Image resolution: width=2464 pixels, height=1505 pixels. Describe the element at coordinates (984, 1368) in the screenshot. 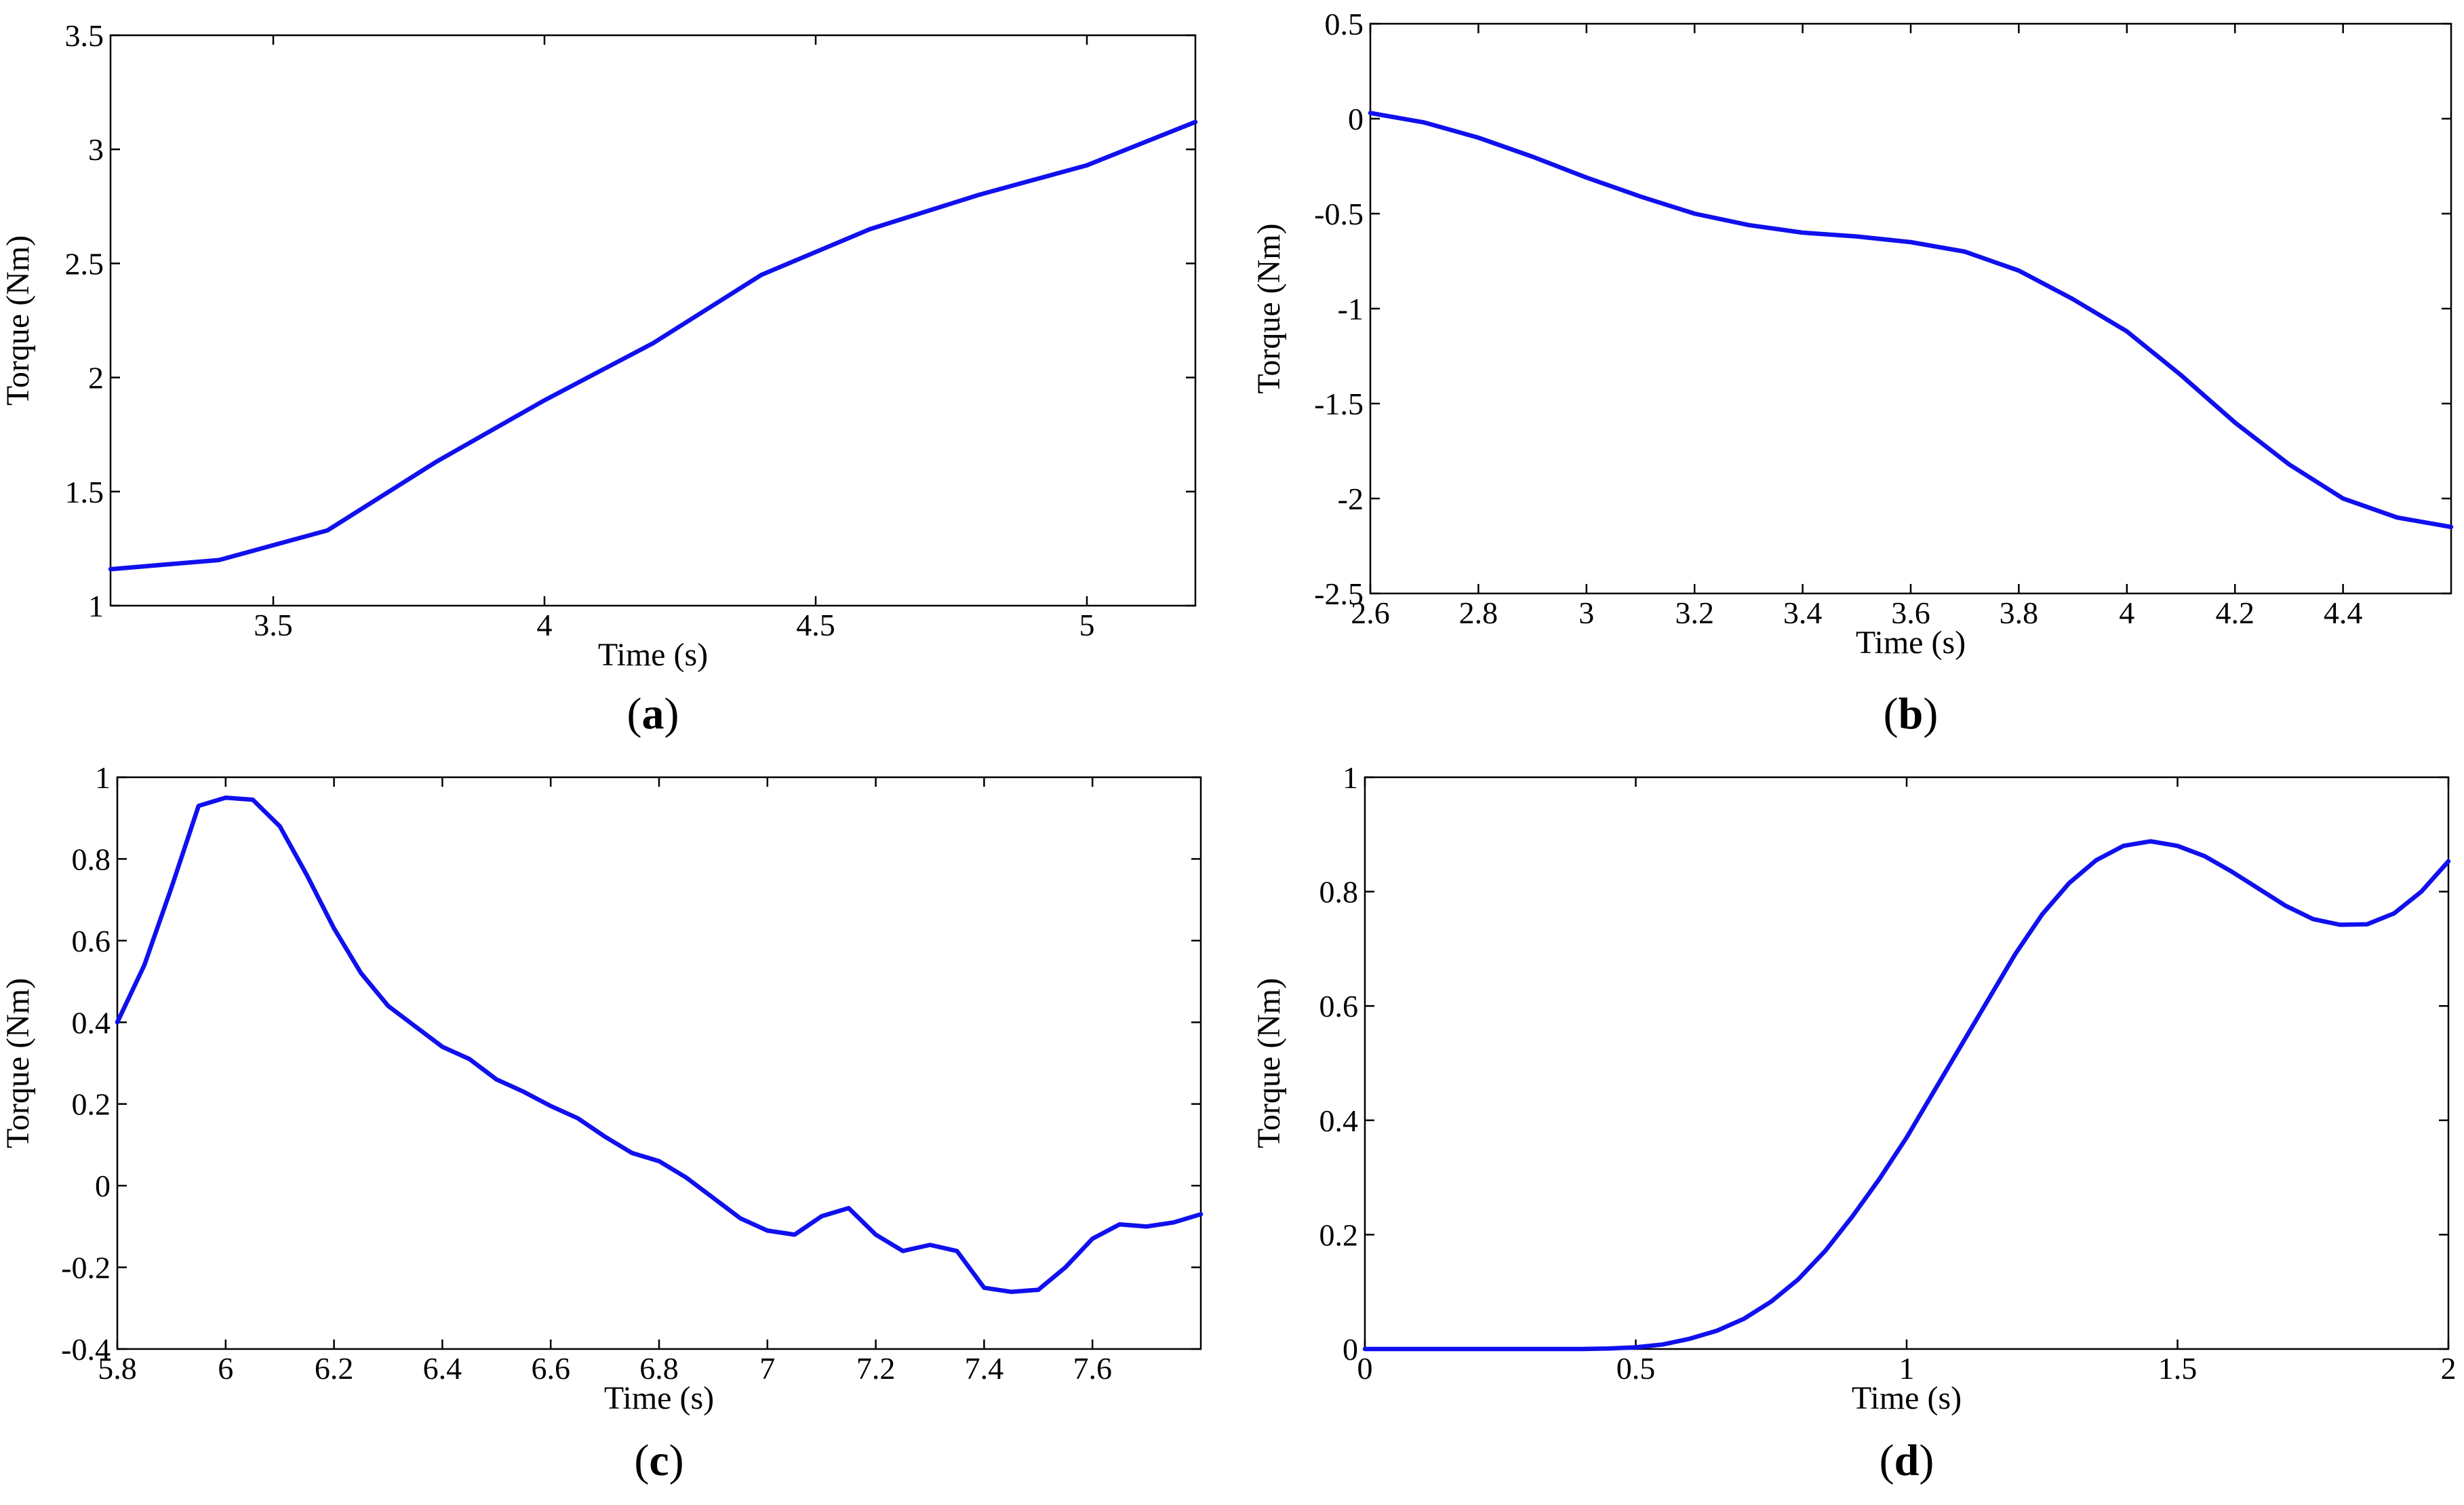

I see `x-tick-label: 7.4` at that location.